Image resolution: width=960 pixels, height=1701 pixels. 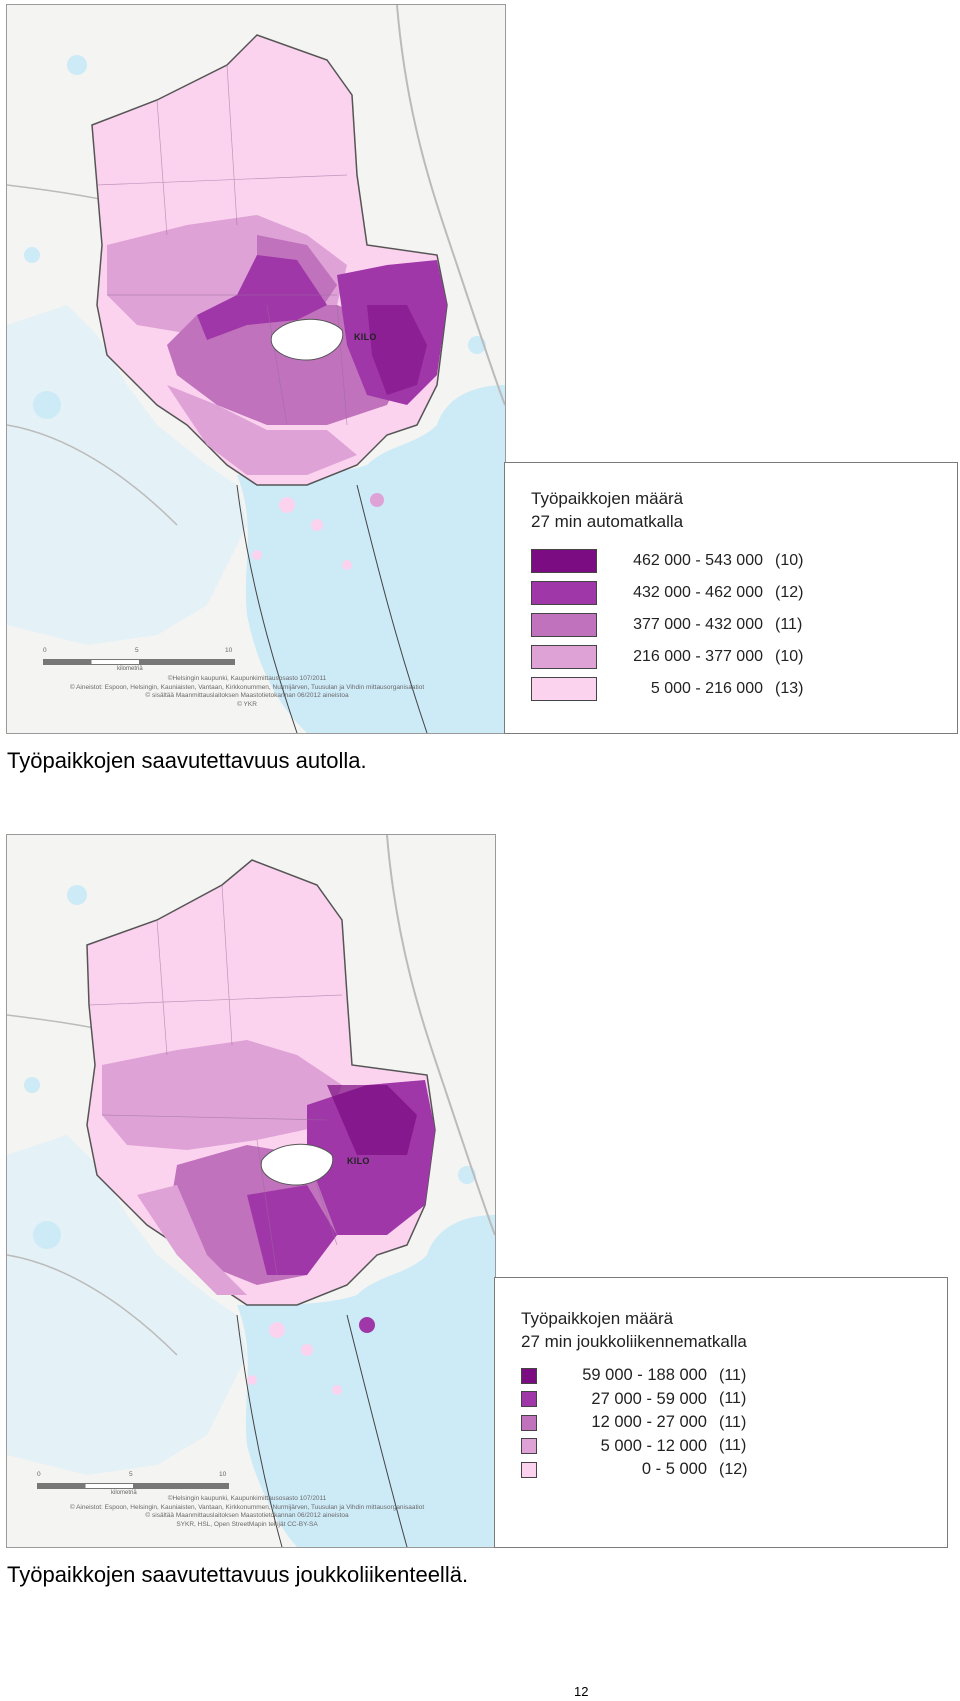 What do you see at coordinates (634, 1400) in the screenshot?
I see `legend-row: 27 000 - 59 000 (11)` at bounding box center [634, 1400].